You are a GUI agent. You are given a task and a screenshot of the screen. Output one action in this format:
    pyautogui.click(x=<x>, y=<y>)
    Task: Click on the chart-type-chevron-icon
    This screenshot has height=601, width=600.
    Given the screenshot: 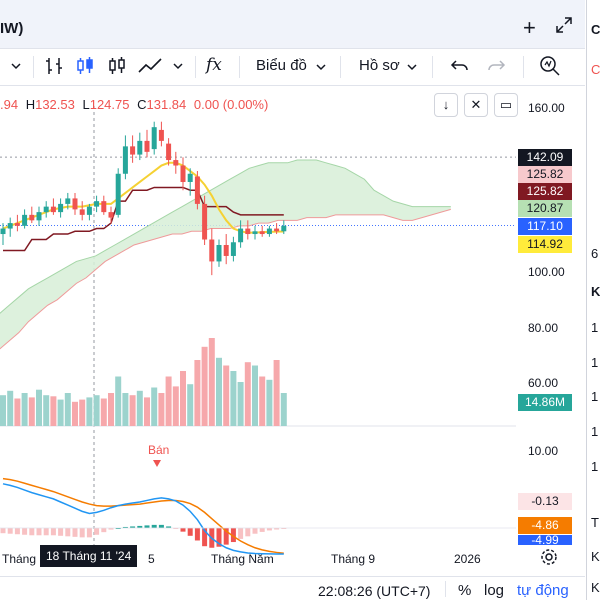 What is the action you would take?
    pyautogui.click(x=178, y=68)
    